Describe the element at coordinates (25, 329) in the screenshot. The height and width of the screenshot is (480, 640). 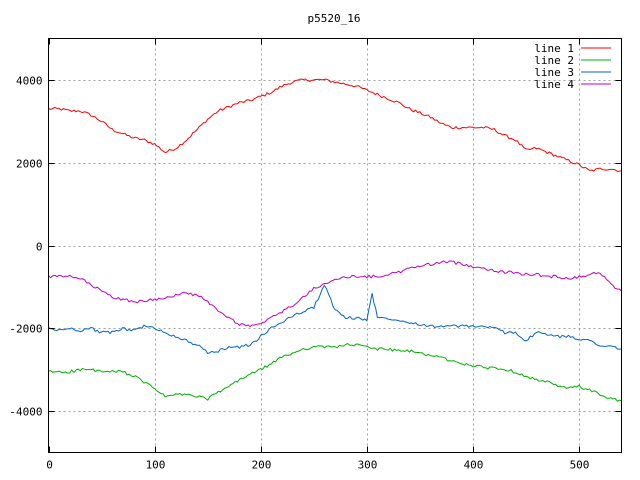
I see `y-tick-label: -2000` at that location.